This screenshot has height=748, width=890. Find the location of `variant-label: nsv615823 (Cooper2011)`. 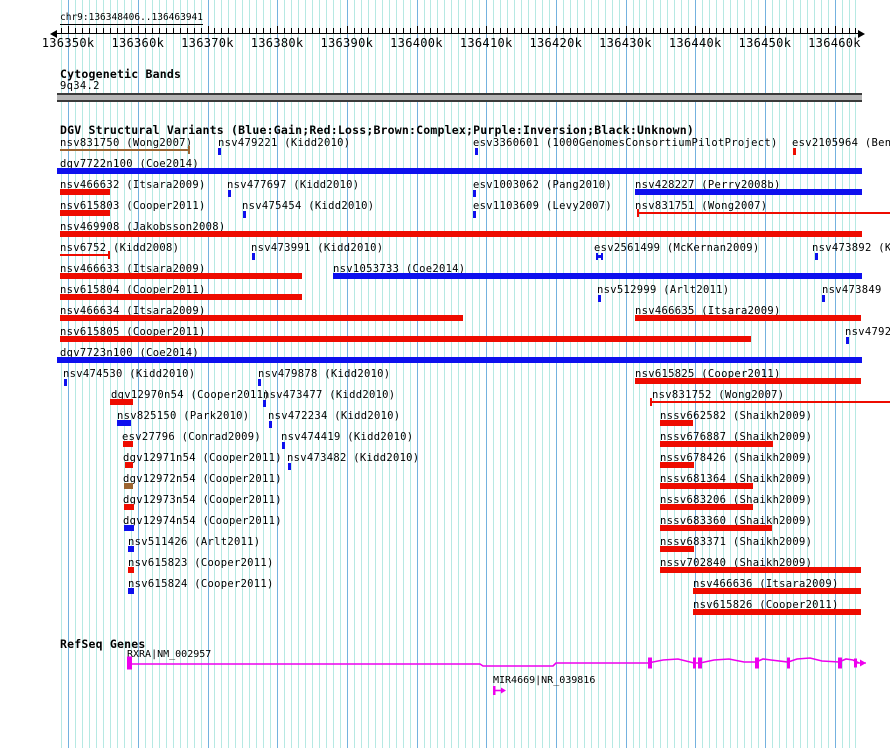

variant-label: nsv615823 (Cooper2011) is located at coordinates (201, 563).